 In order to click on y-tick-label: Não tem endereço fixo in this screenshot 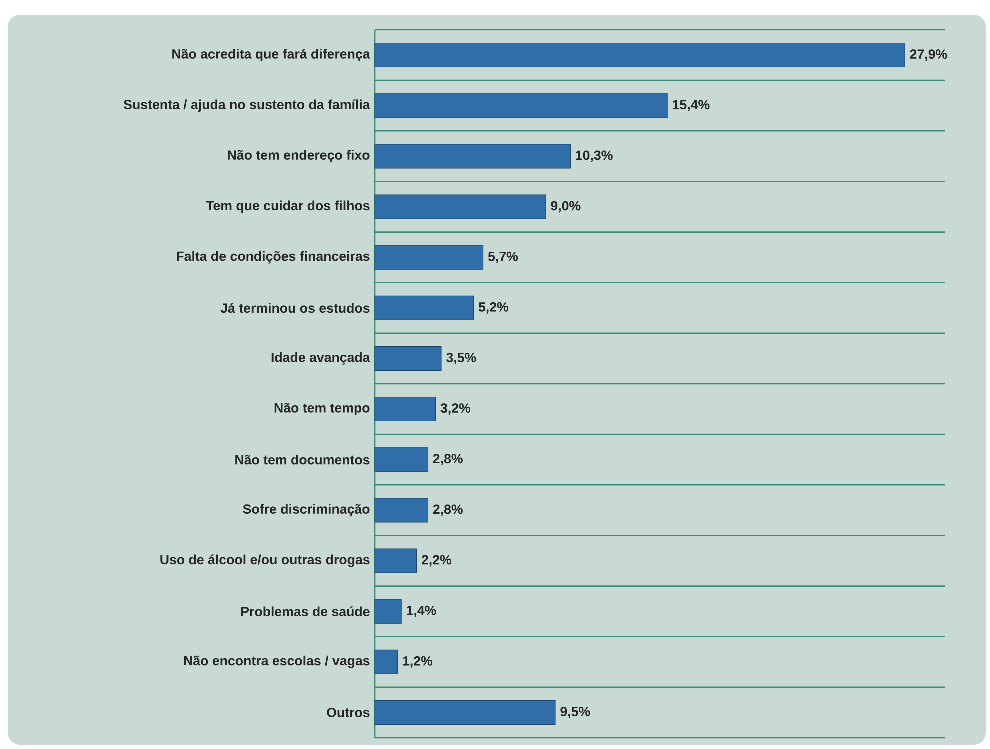, I will do `click(299, 156)`.